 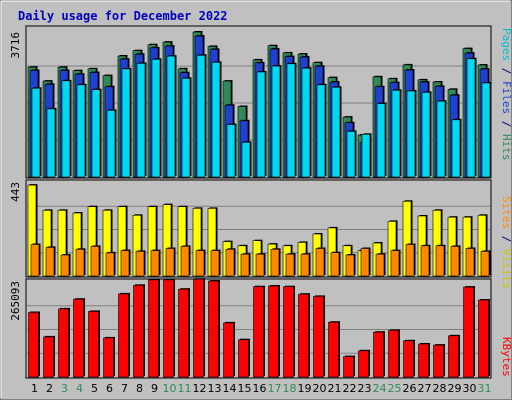 What do you see at coordinates (34, 388) in the screenshot?
I see `day-label: 1` at bounding box center [34, 388].